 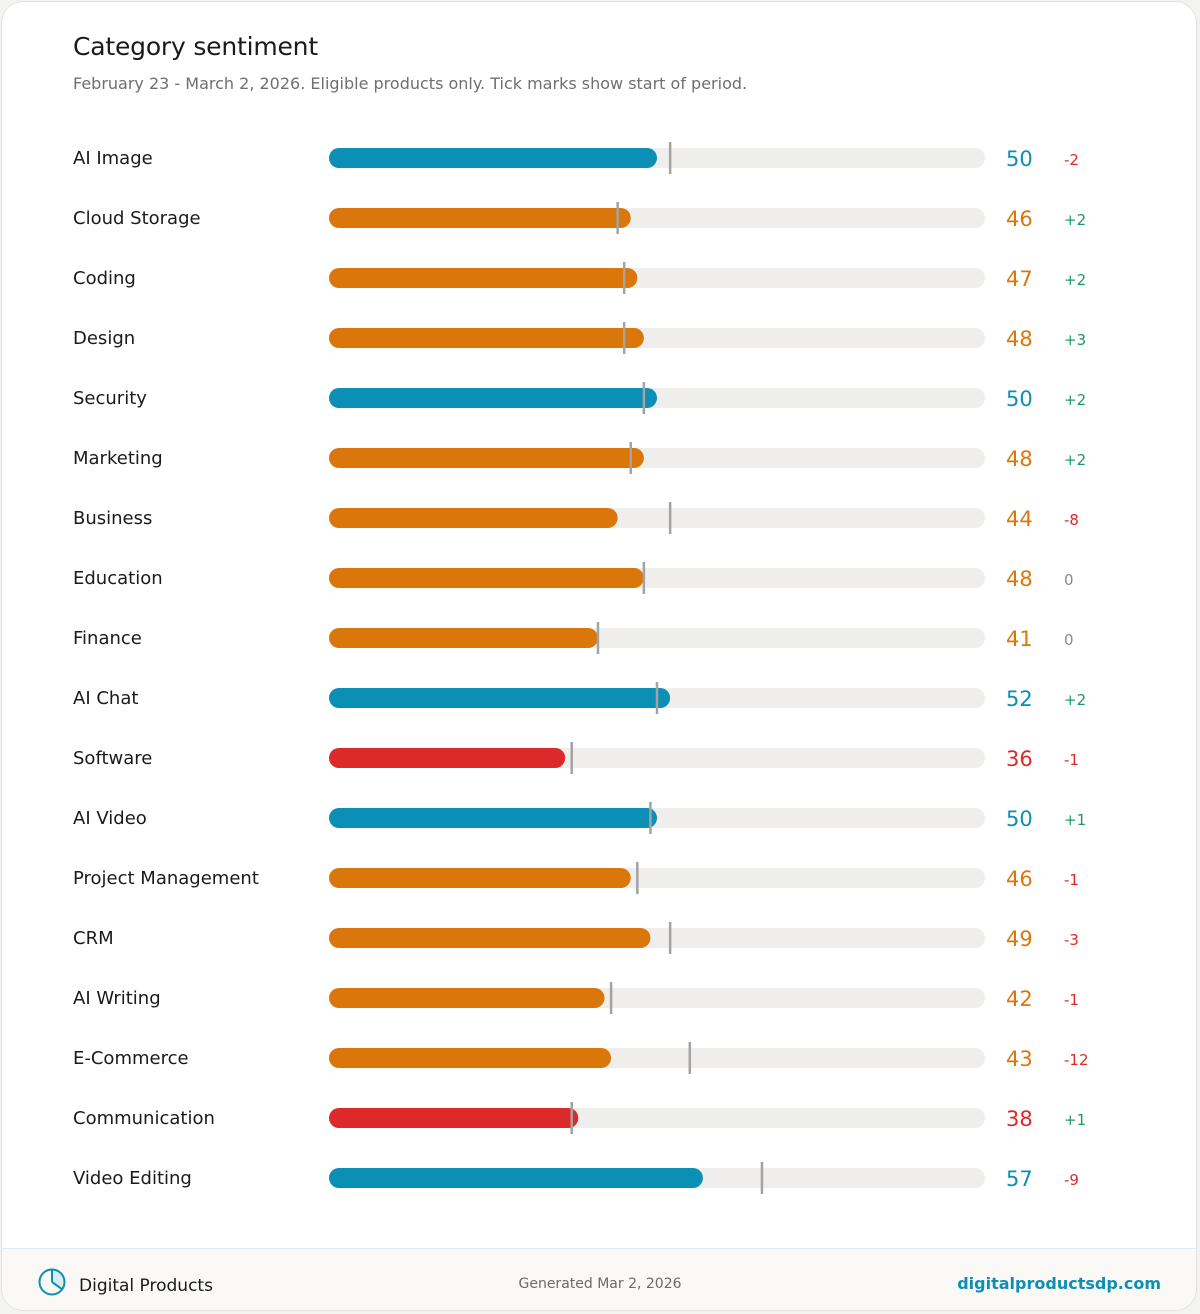 What do you see at coordinates (1019, 639) in the screenshot?
I see `value-label: 41` at bounding box center [1019, 639].